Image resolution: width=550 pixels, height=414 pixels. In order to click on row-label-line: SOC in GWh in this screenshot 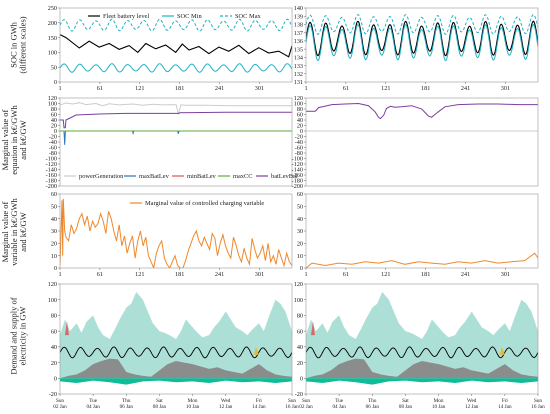, I will do `click(14, 44)`.